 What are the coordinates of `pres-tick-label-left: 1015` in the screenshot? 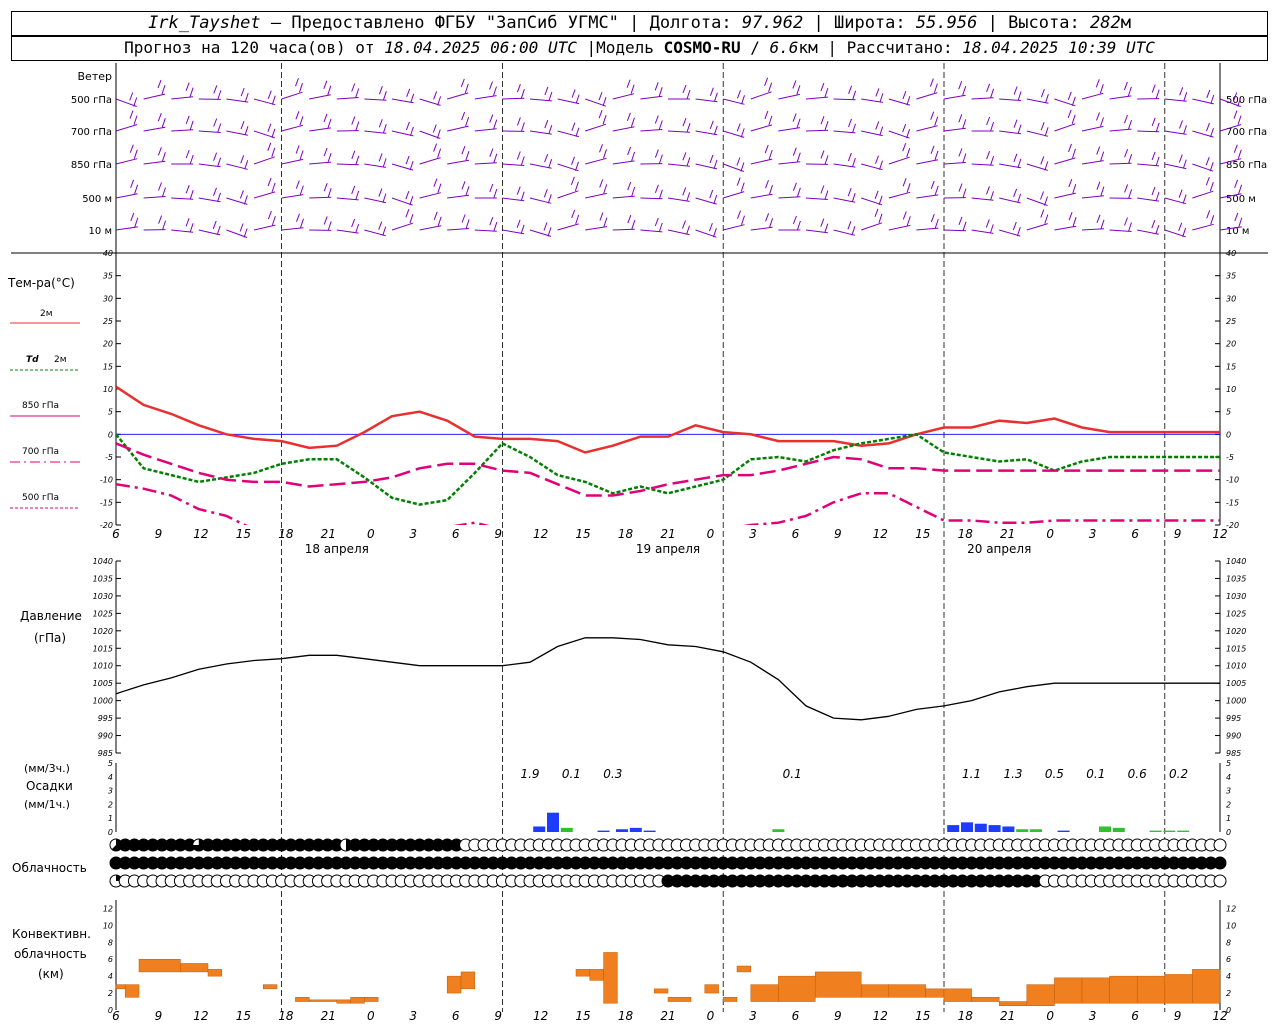 It's located at (103, 648).